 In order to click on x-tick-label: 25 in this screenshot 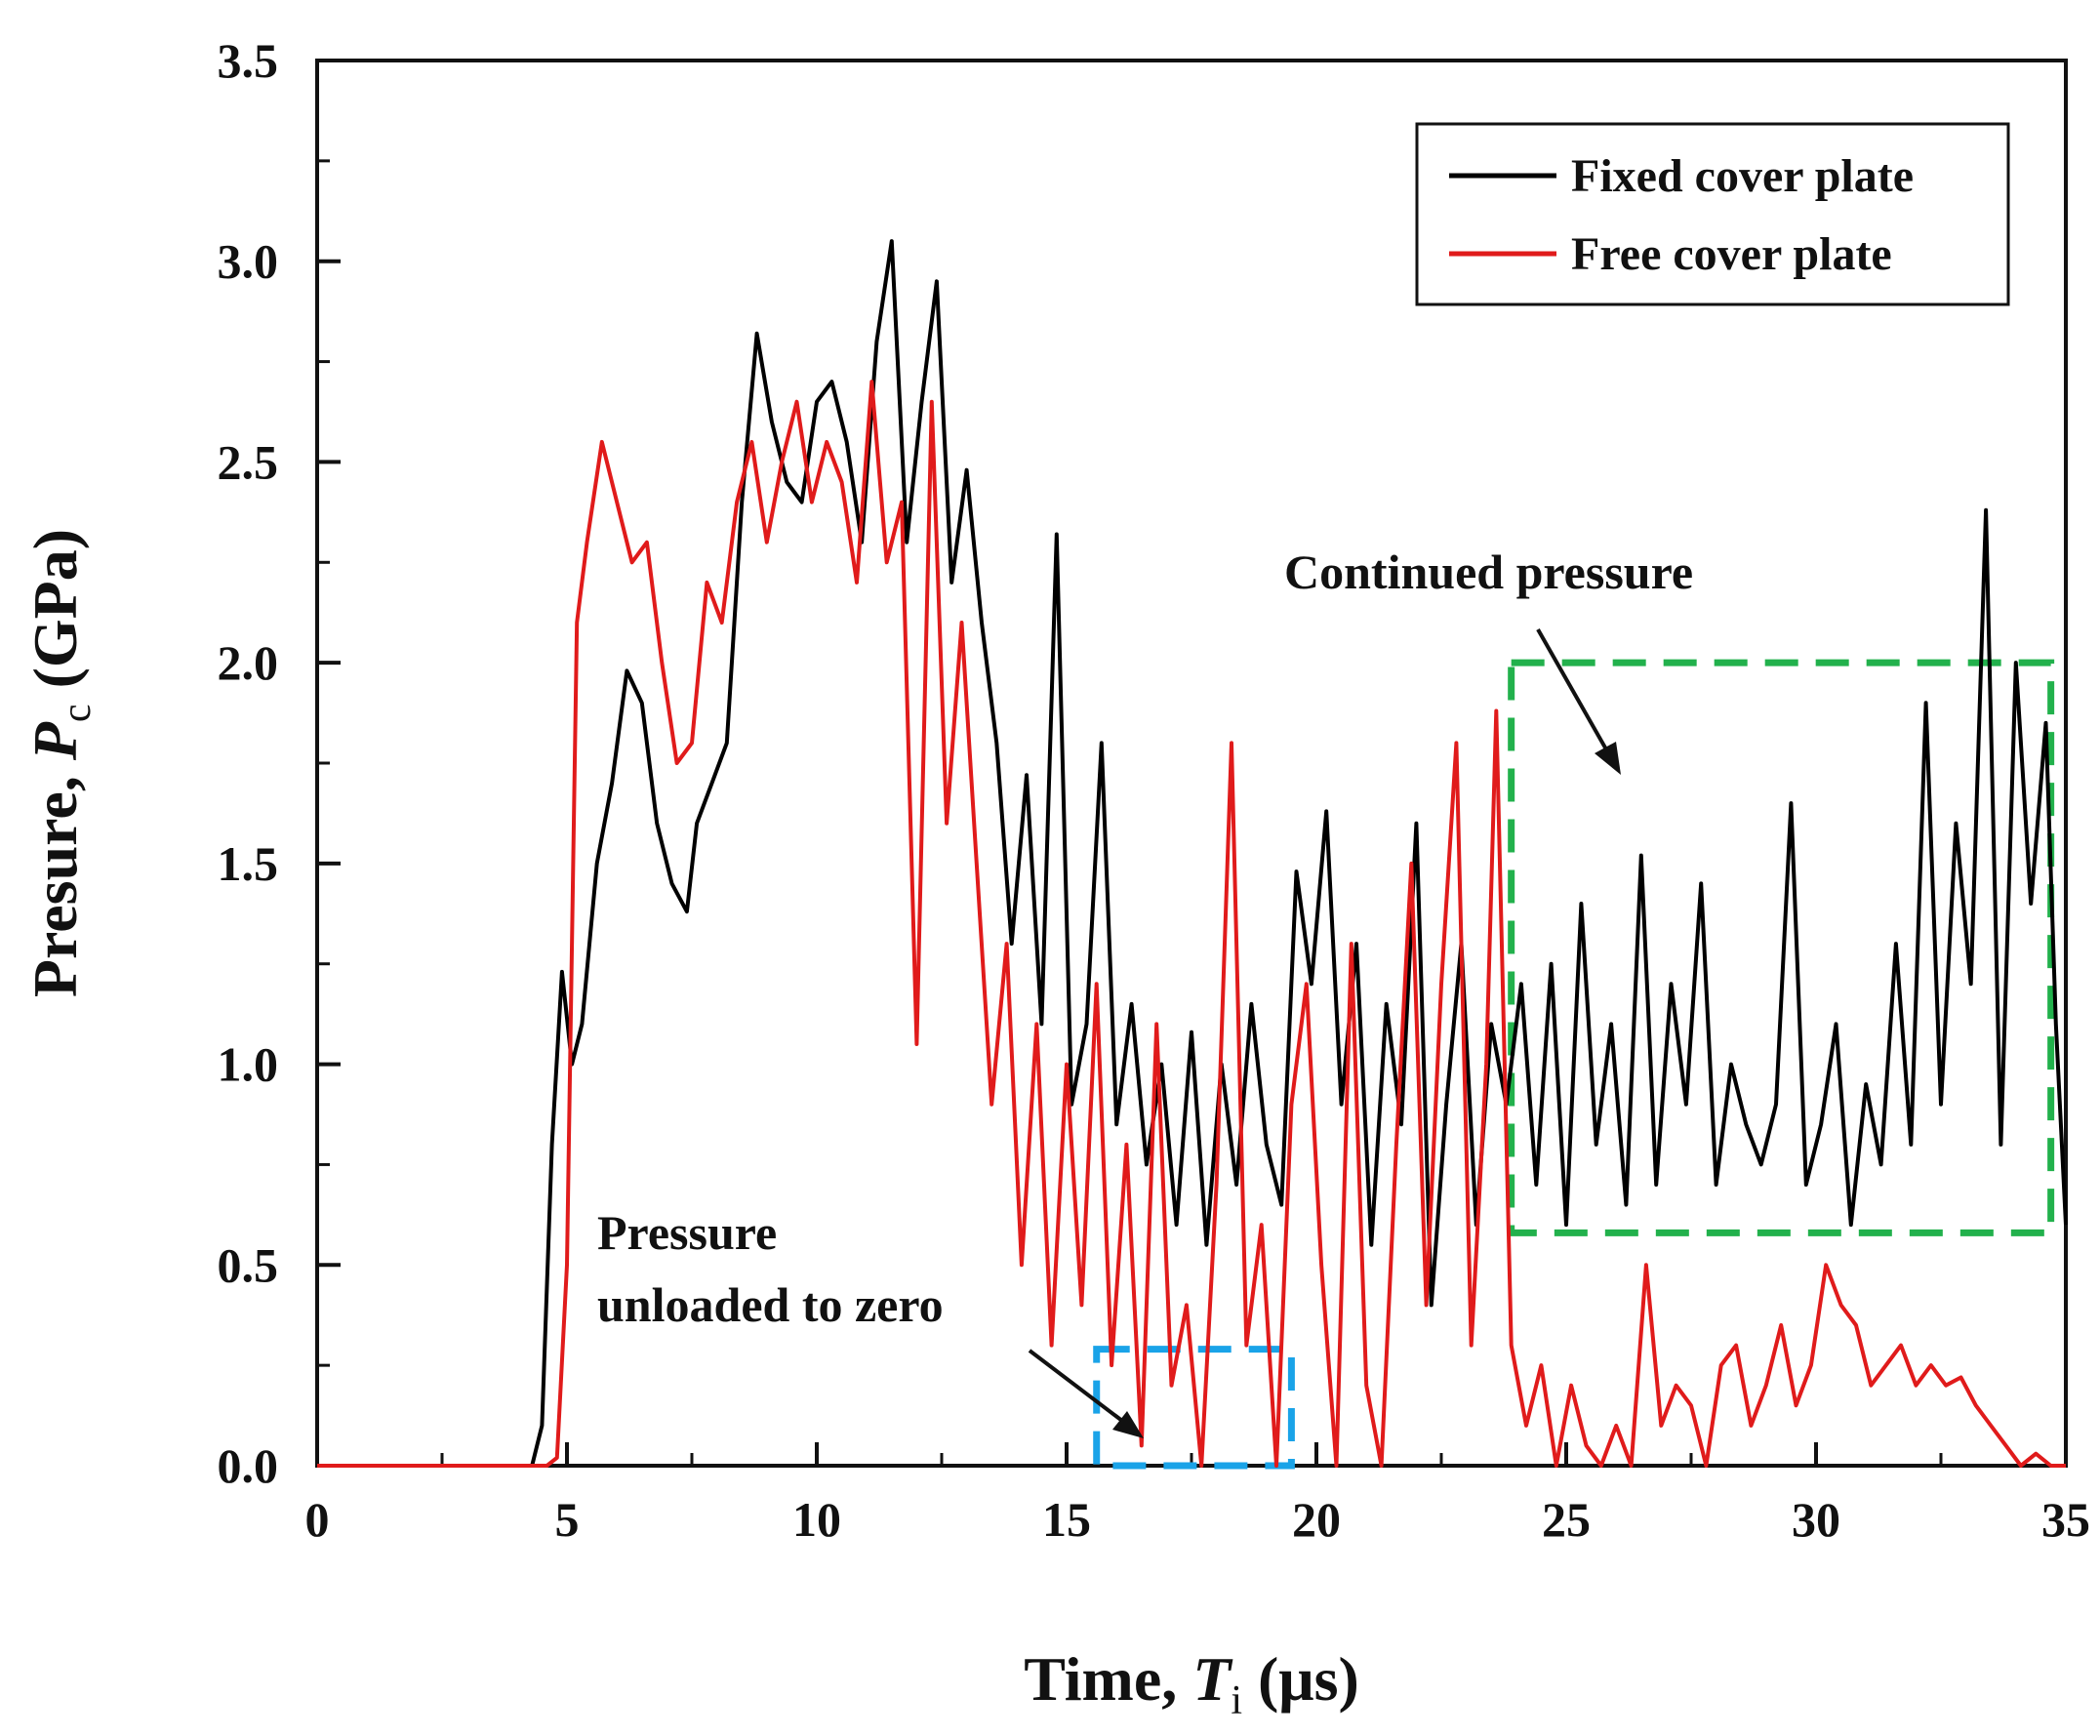, I will do `click(1566, 1519)`.